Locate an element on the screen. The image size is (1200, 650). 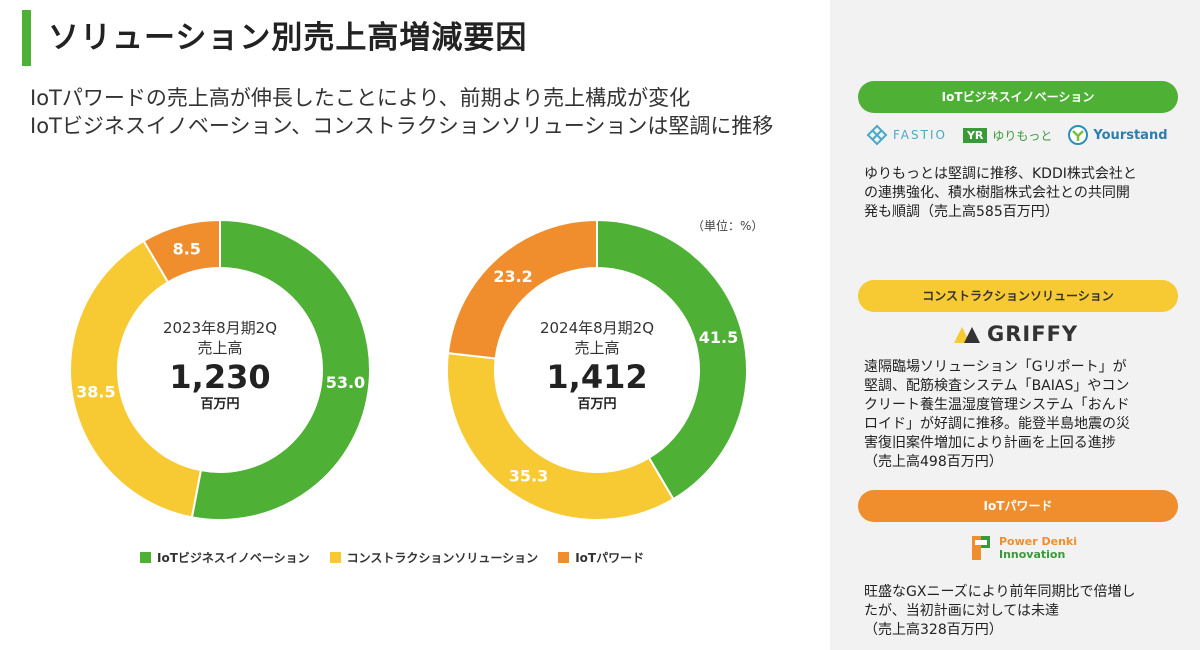
power-denki-logo-icon: Power Denki Innovation is located at coordinates (1023, 548).